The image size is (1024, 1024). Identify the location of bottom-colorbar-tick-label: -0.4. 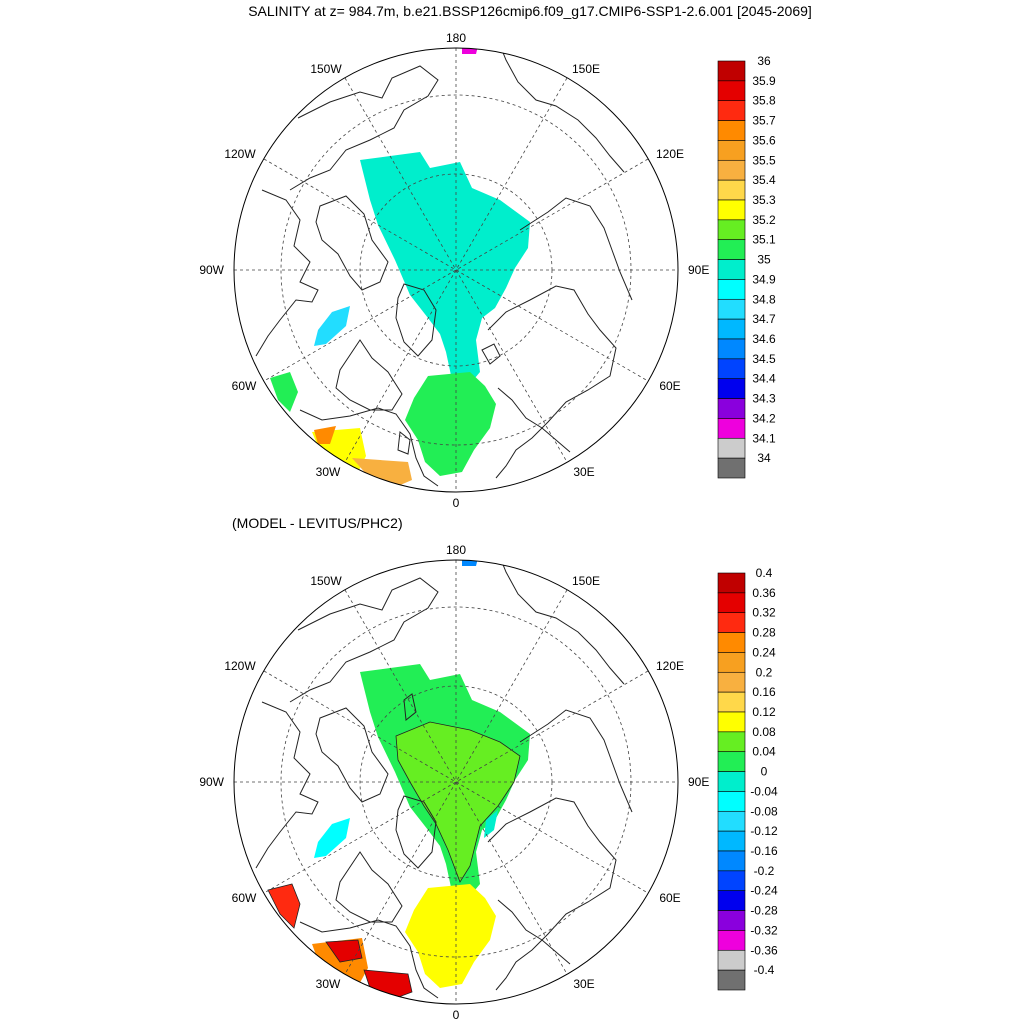
(764, 970).